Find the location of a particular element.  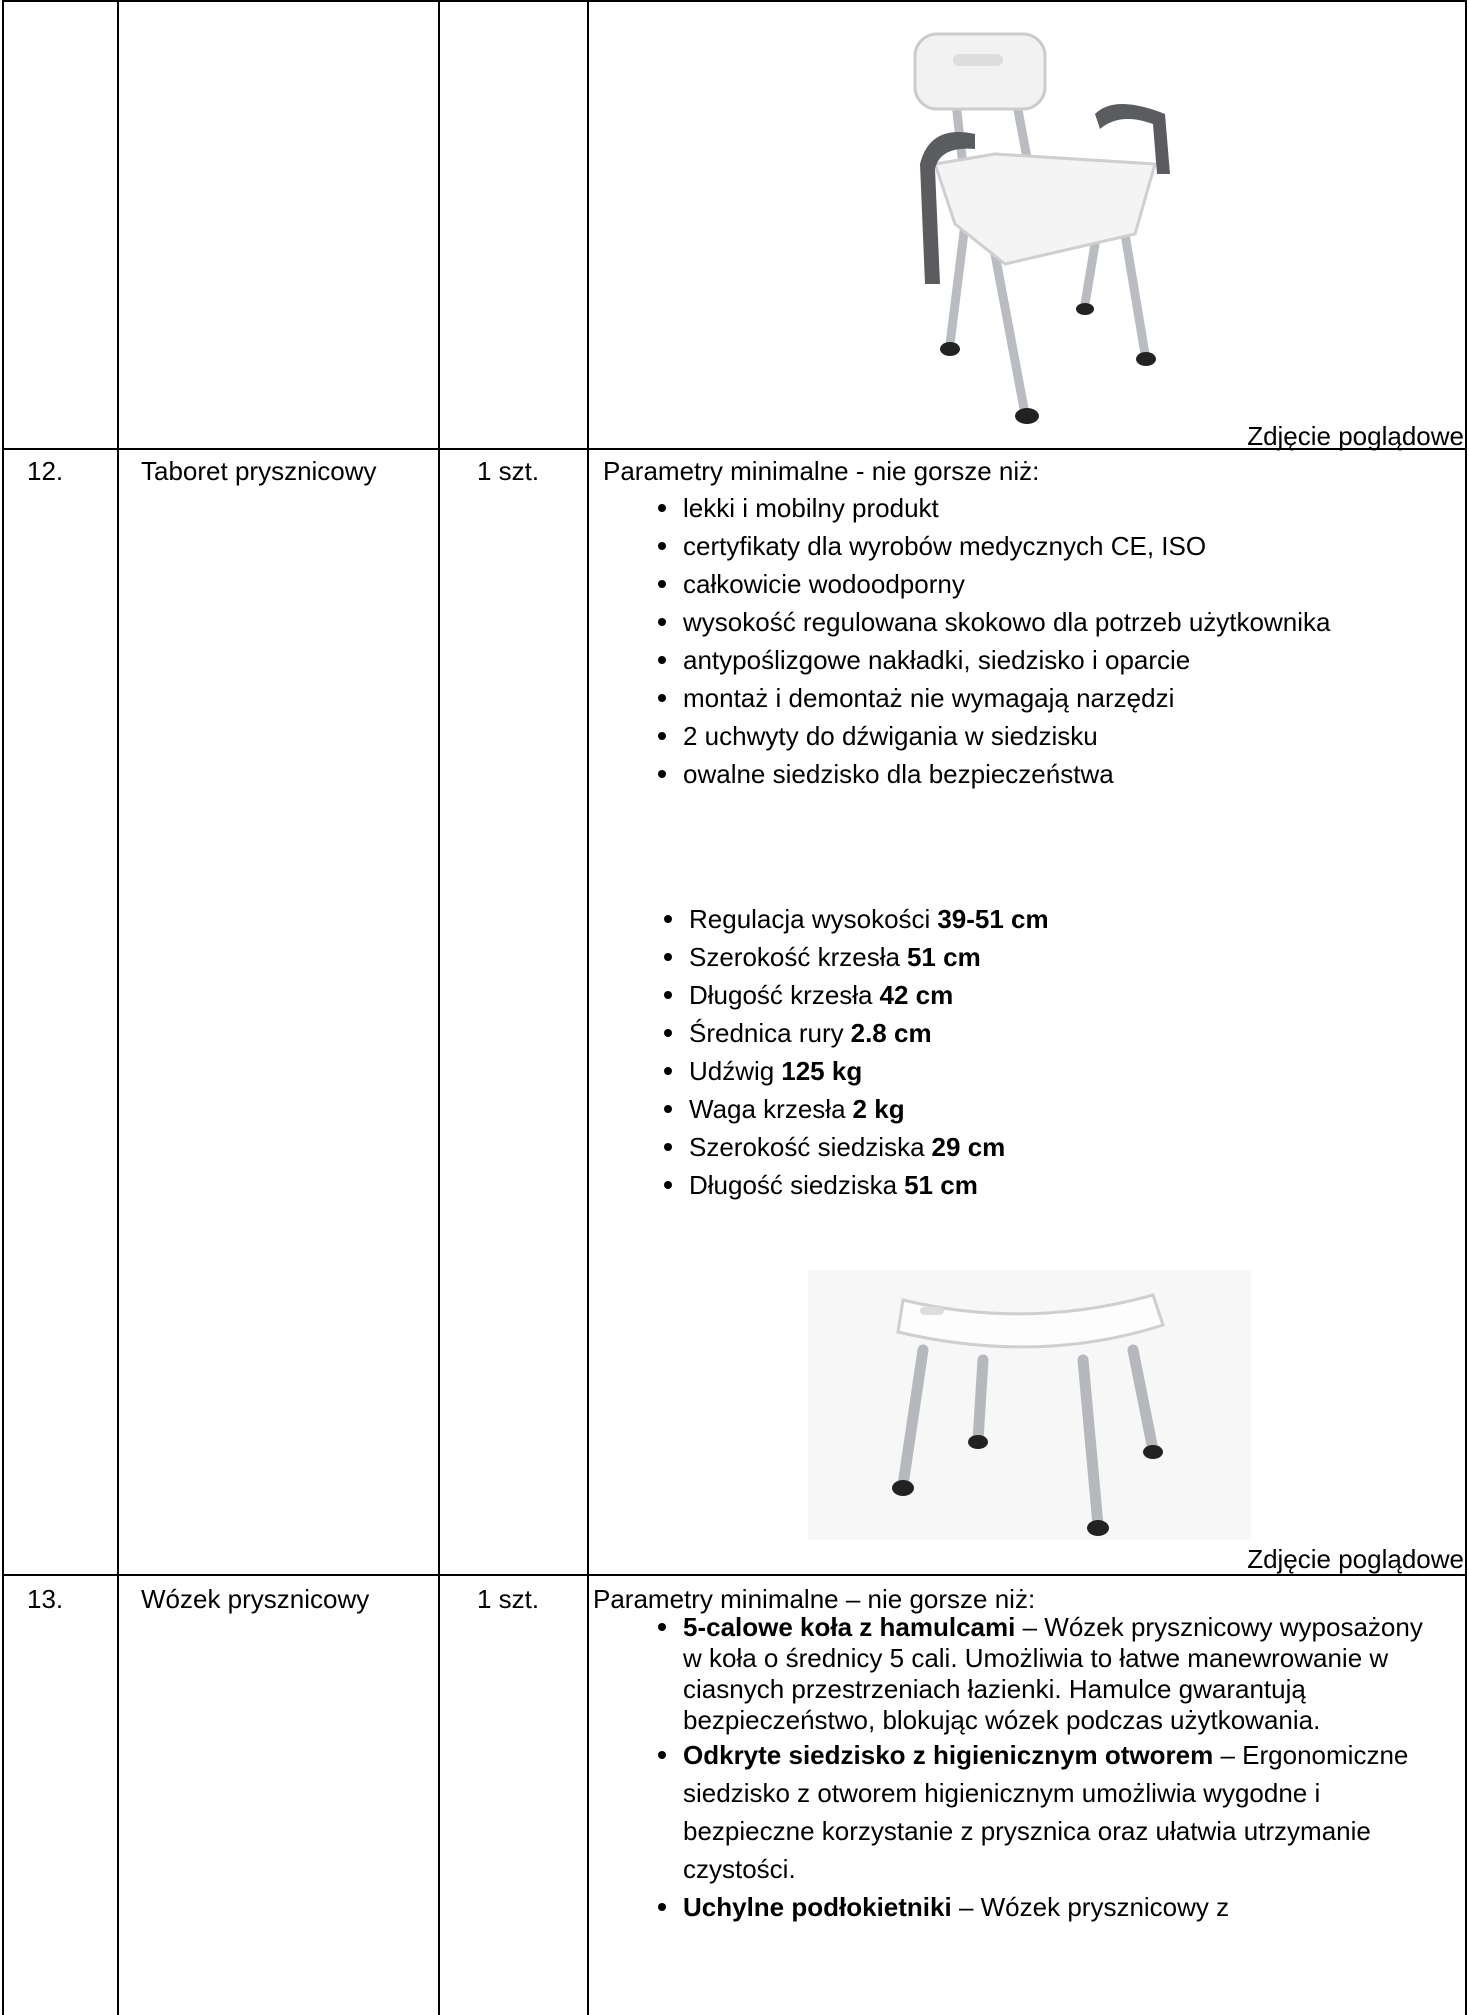

feature-title: 5-calowe koła z hamulcami is located at coordinates (849, 1627).